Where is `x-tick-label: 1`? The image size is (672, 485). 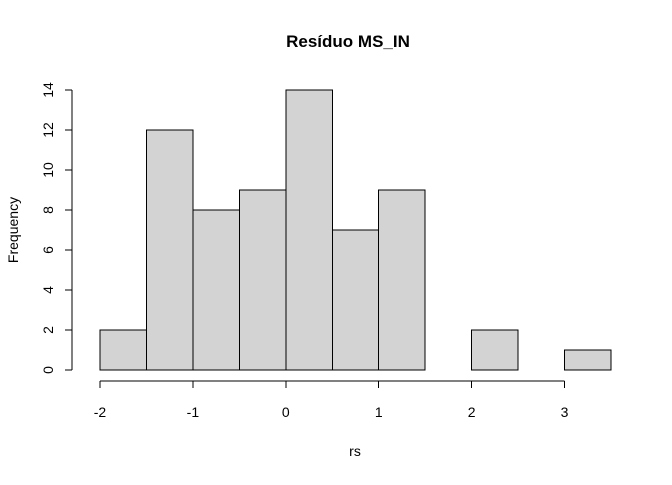
x-tick-label: 1 is located at coordinates (379, 412).